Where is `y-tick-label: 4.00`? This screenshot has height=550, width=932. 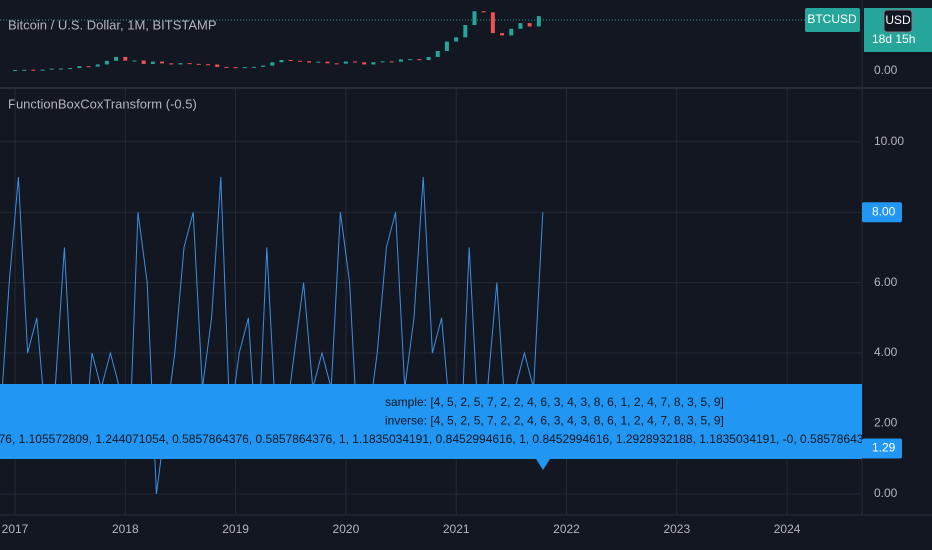 y-tick-label: 4.00 is located at coordinates (886, 352).